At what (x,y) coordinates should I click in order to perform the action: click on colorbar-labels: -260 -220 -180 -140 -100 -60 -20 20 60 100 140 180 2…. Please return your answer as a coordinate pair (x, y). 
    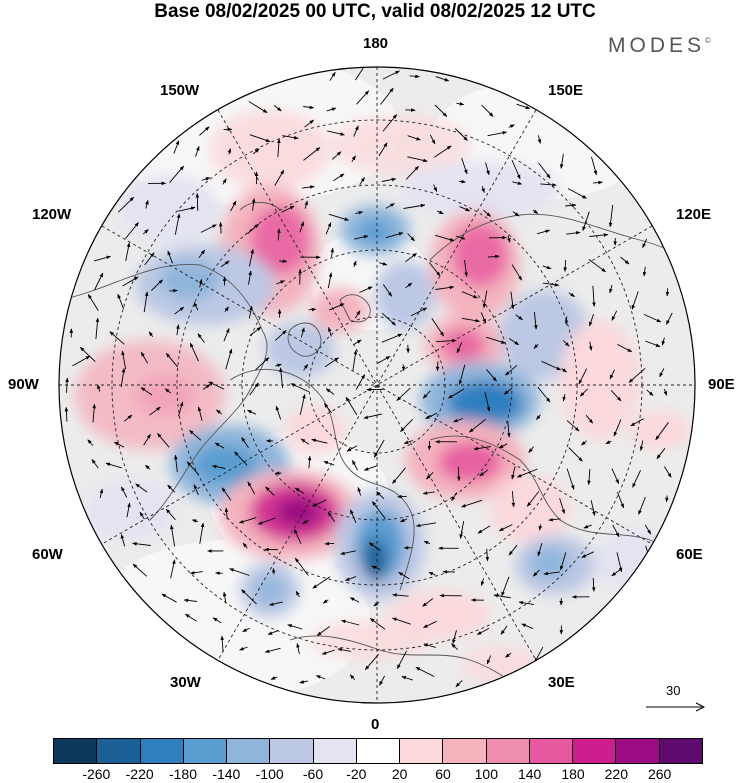
    Looking at the image, I should click on (378, 774).